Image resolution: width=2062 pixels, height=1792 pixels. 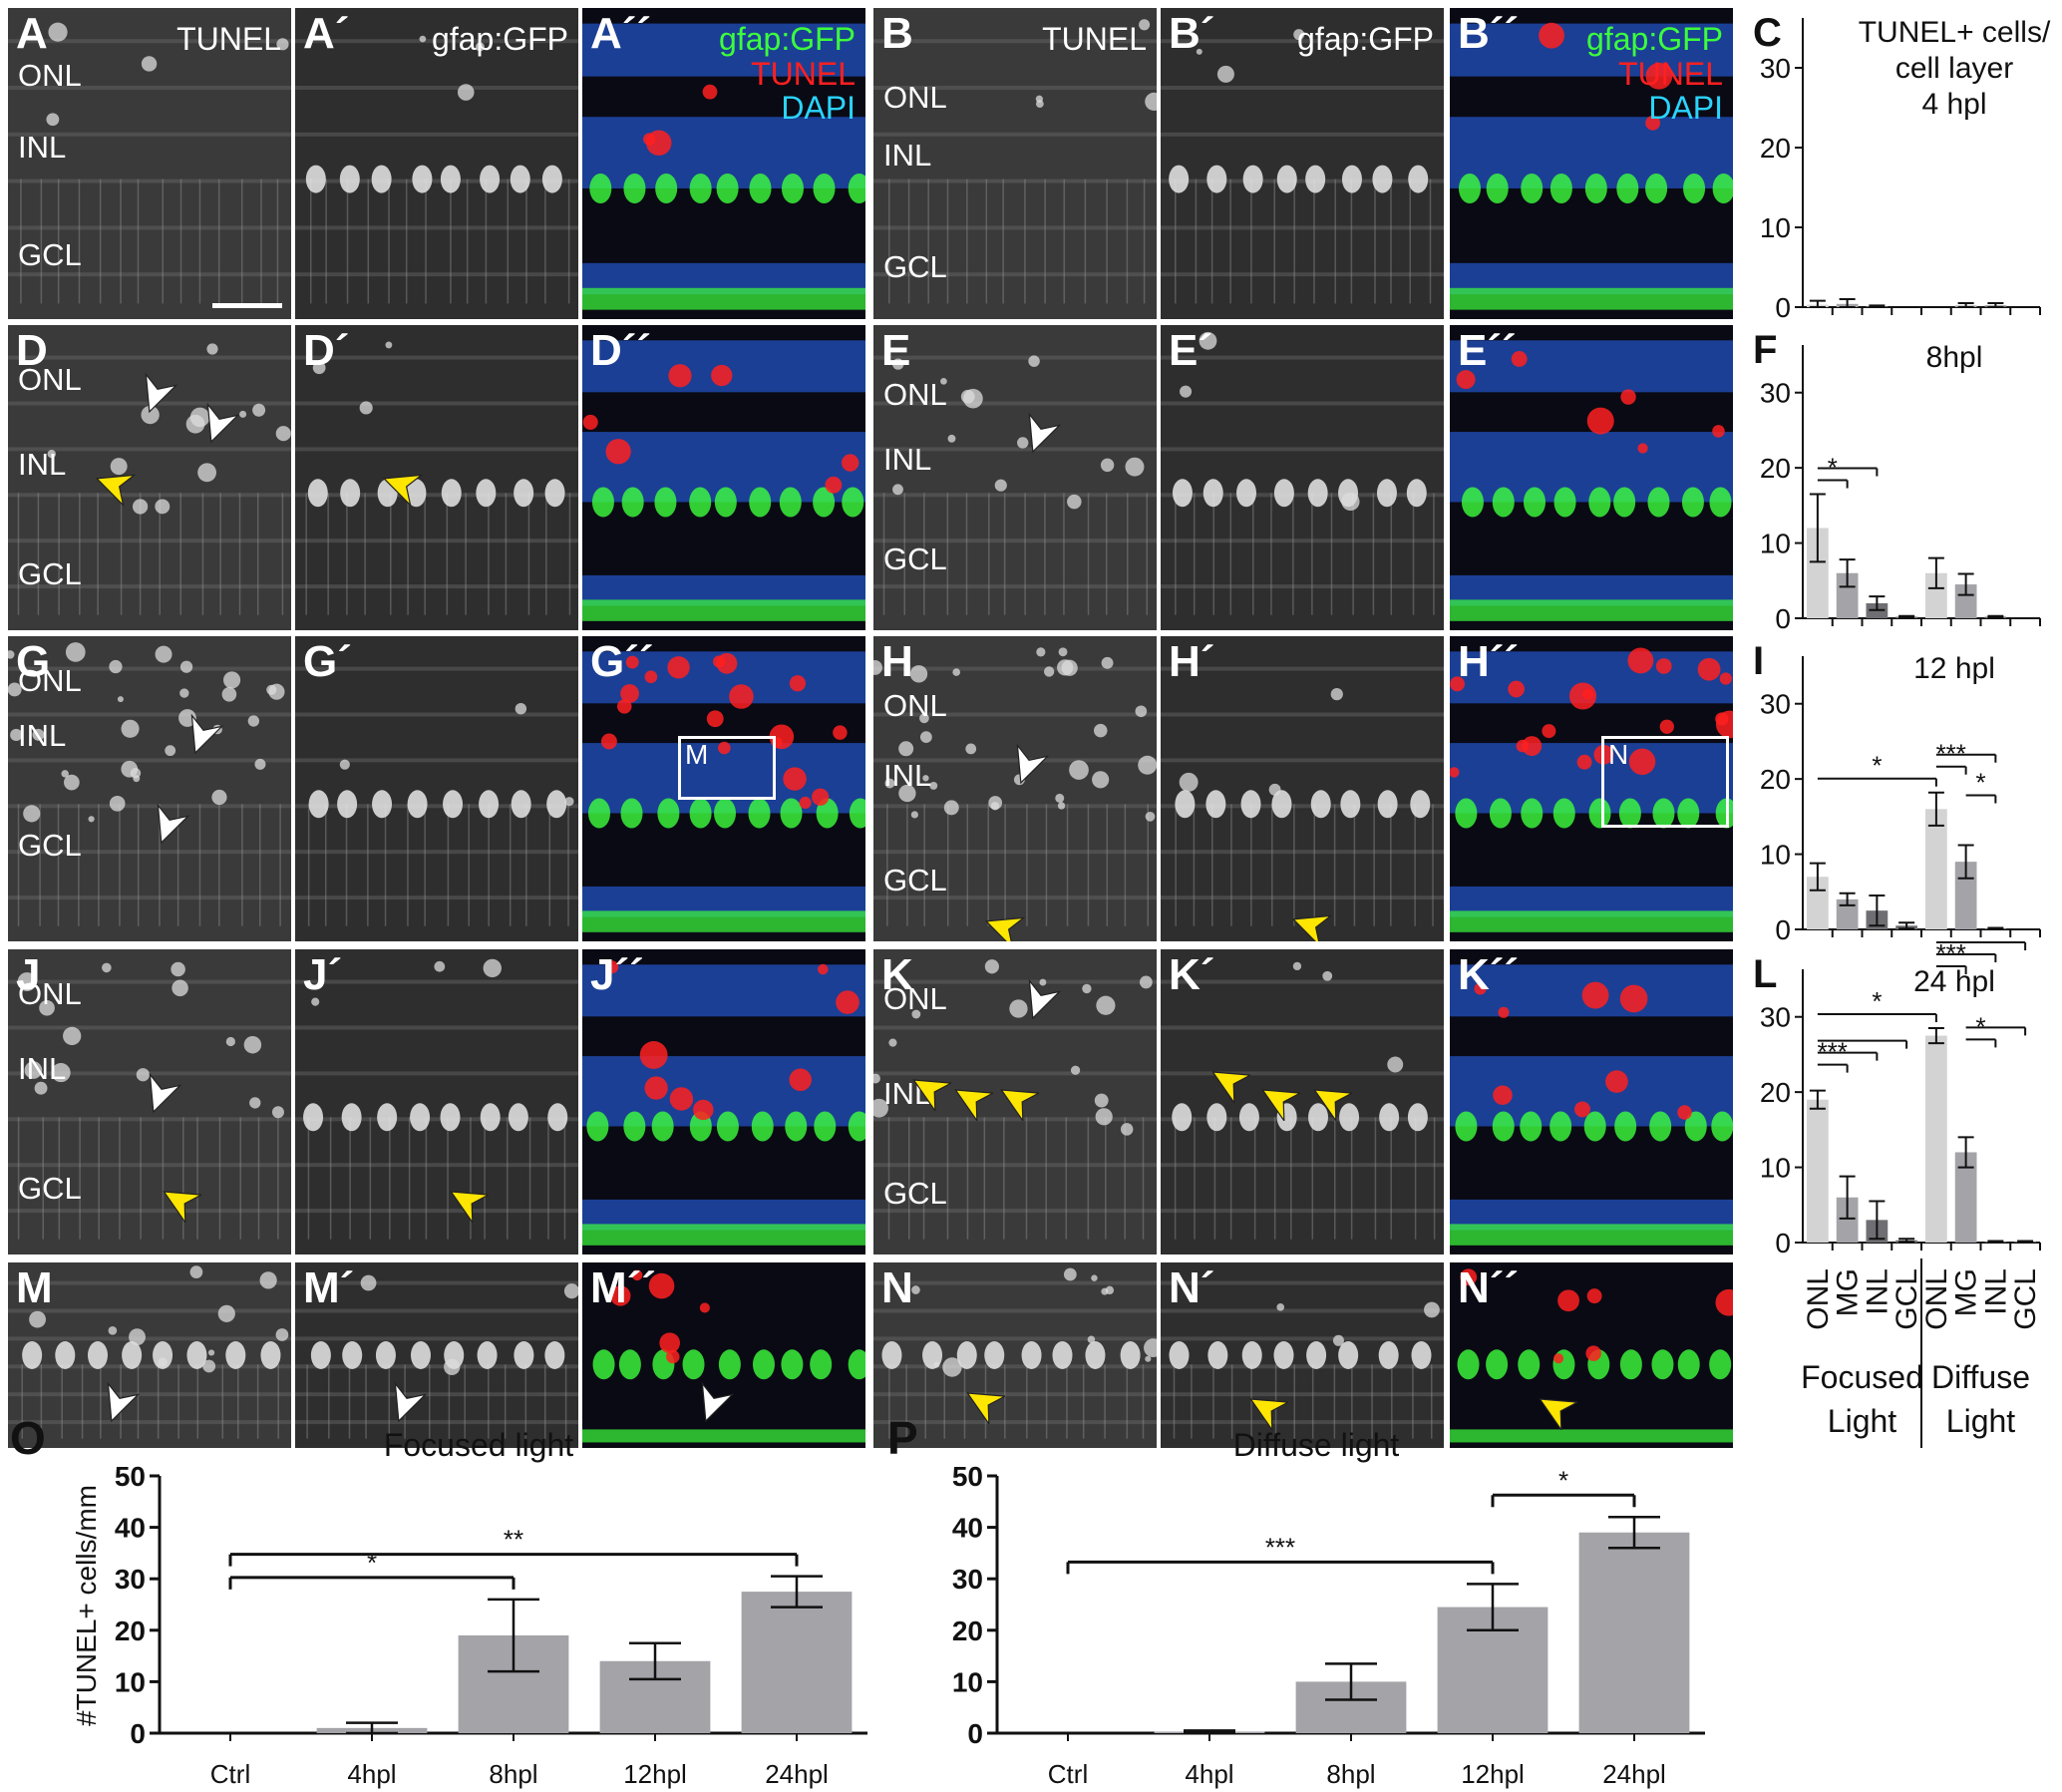 I want to click on panel-label: G, so click(x=33, y=661).